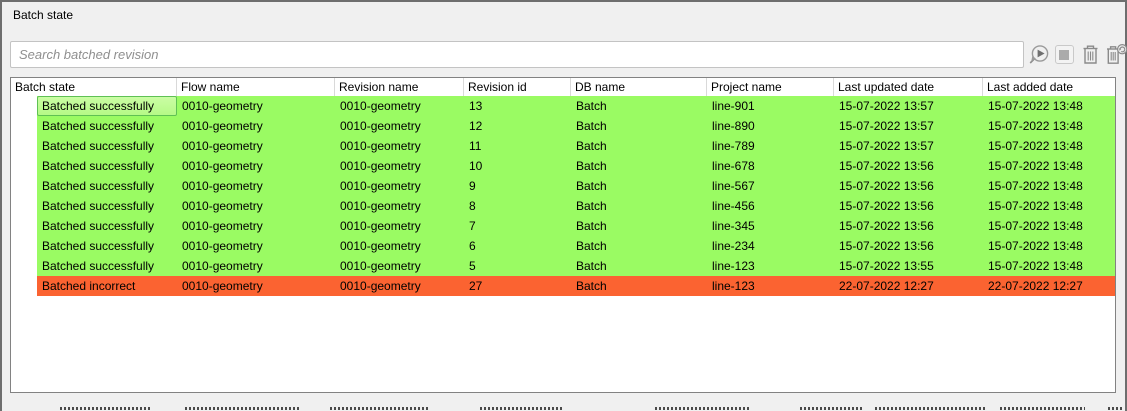 The height and width of the screenshot is (411, 1127). I want to click on cell-project-name: line-789, so click(733, 146).